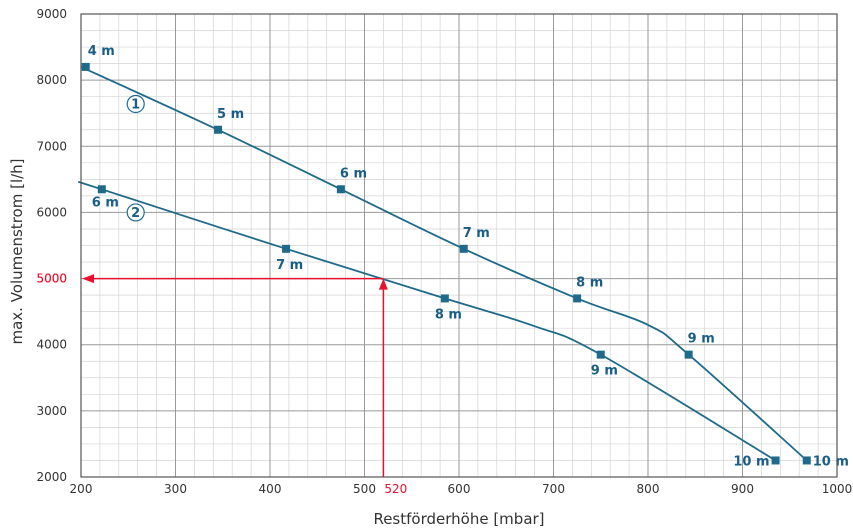 The image size is (853, 530). I want to click on series-1-point-label: 4 m, so click(101, 51).